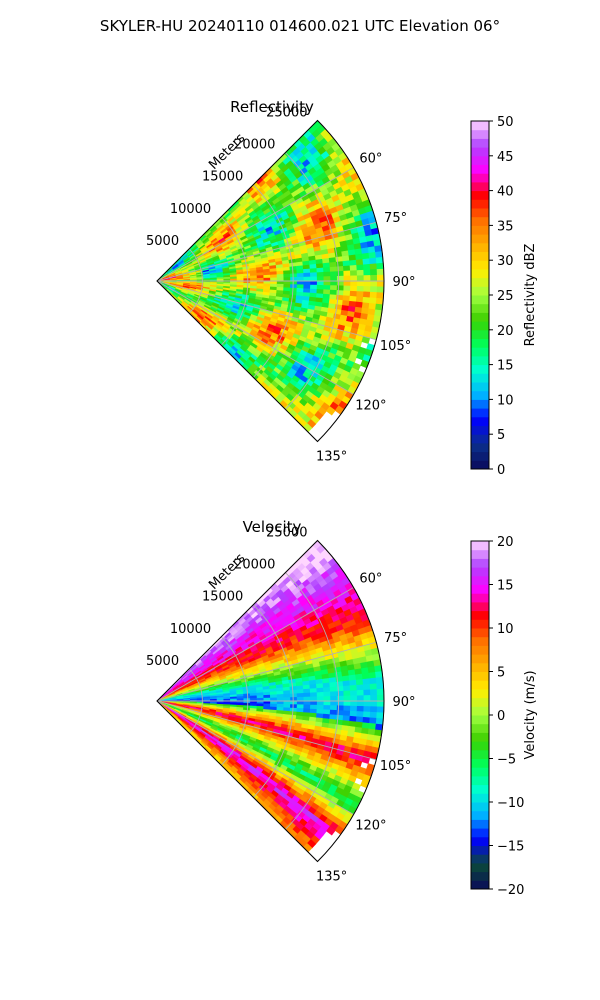 The height and width of the screenshot is (1000, 600). What do you see at coordinates (505, 586) in the screenshot?
I see `colorbar-tick-label: 15` at bounding box center [505, 586].